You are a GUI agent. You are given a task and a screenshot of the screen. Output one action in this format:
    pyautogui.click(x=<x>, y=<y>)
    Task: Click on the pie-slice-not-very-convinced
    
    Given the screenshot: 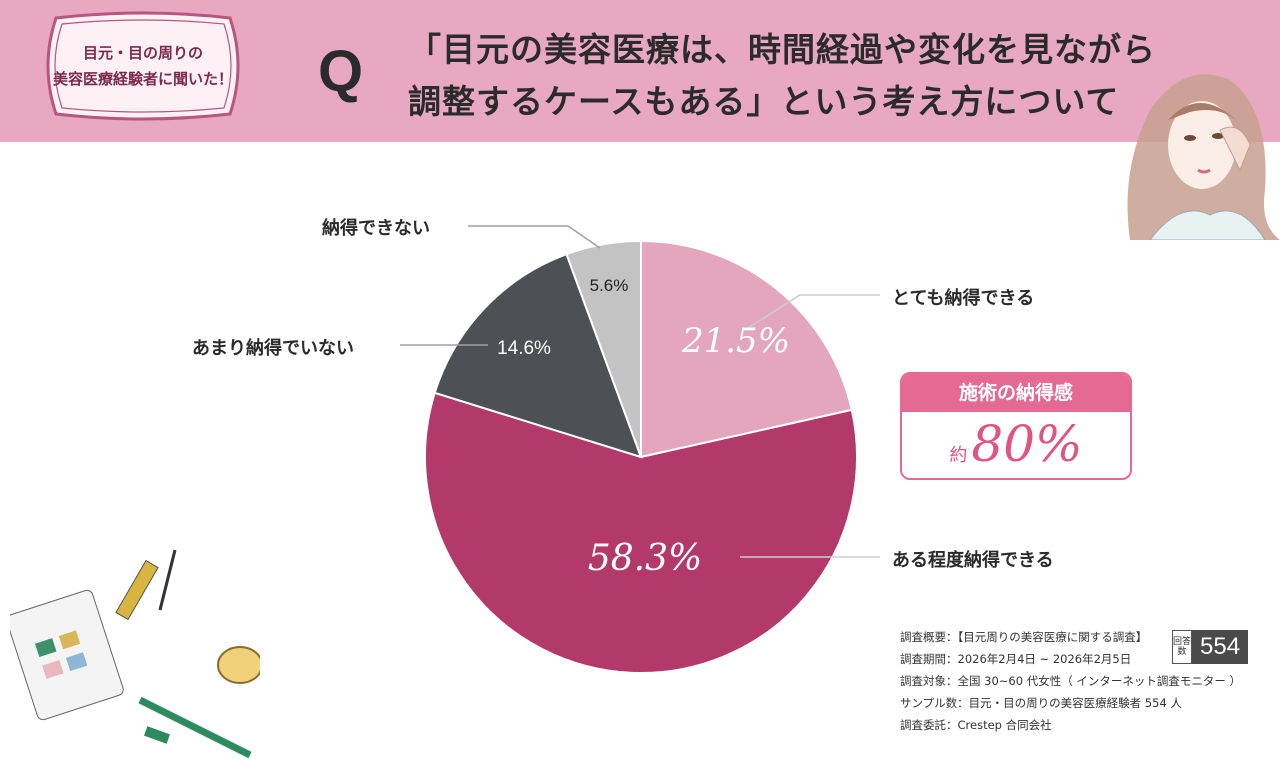 What is the action you would take?
    pyautogui.click(x=538, y=355)
    